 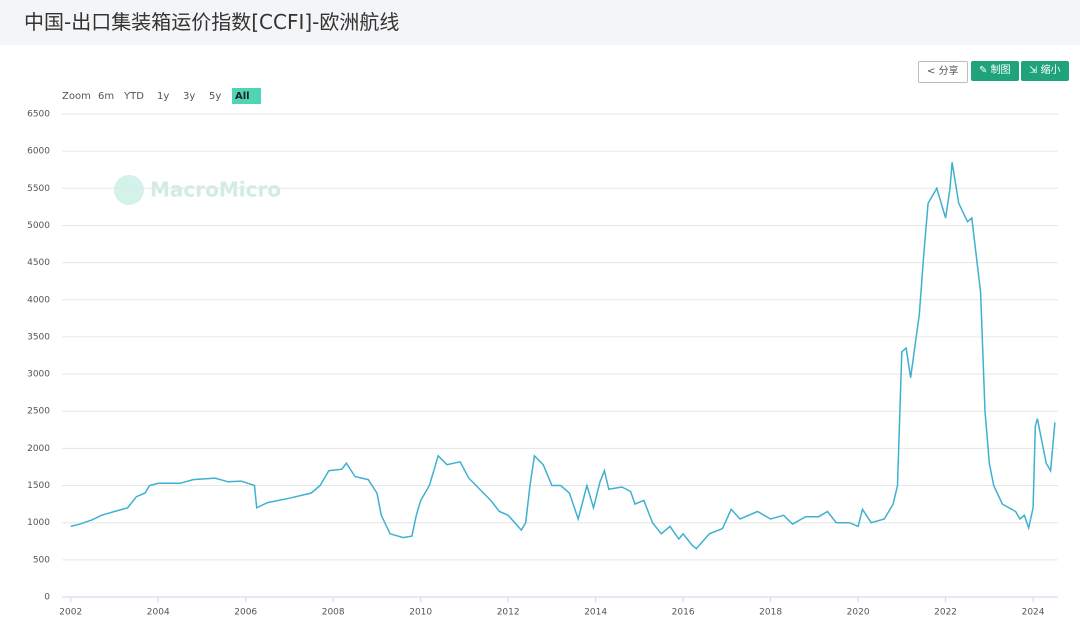 What do you see at coordinates (70, 613) in the screenshot?
I see `x-tick-label: 2002` at bounding box center [70, 613].